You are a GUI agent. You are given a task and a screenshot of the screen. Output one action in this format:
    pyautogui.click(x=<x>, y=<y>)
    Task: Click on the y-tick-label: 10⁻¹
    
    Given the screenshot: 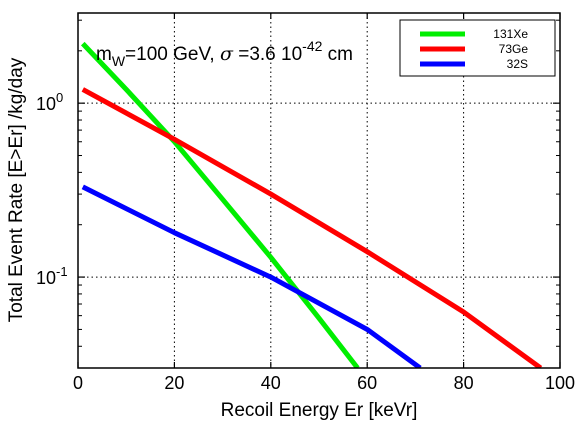 What is the action you would take?
    pyautogui.click(x=52, y=276)
    